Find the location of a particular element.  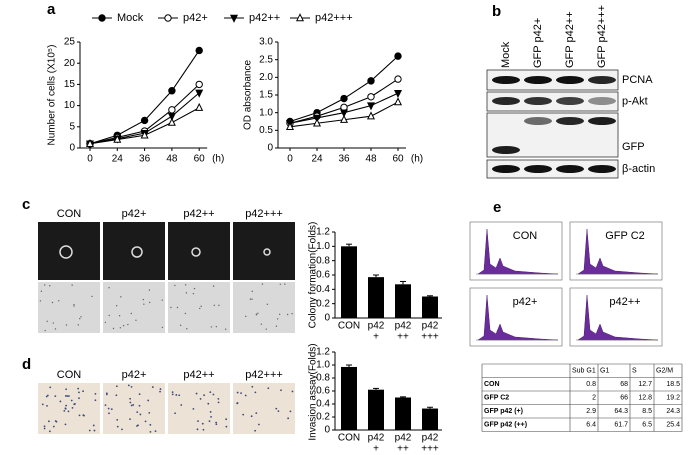

x-tick-label: CON is located at coordinates (349, 438).